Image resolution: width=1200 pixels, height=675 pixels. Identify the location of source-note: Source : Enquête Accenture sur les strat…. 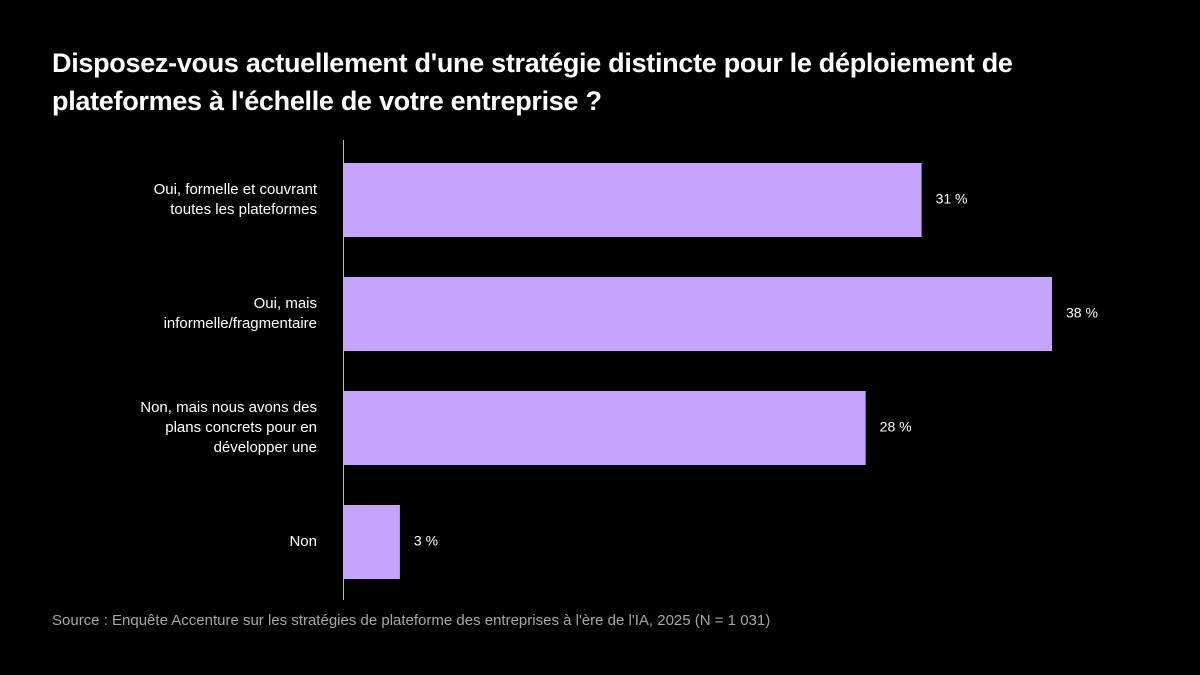
(411, 620).